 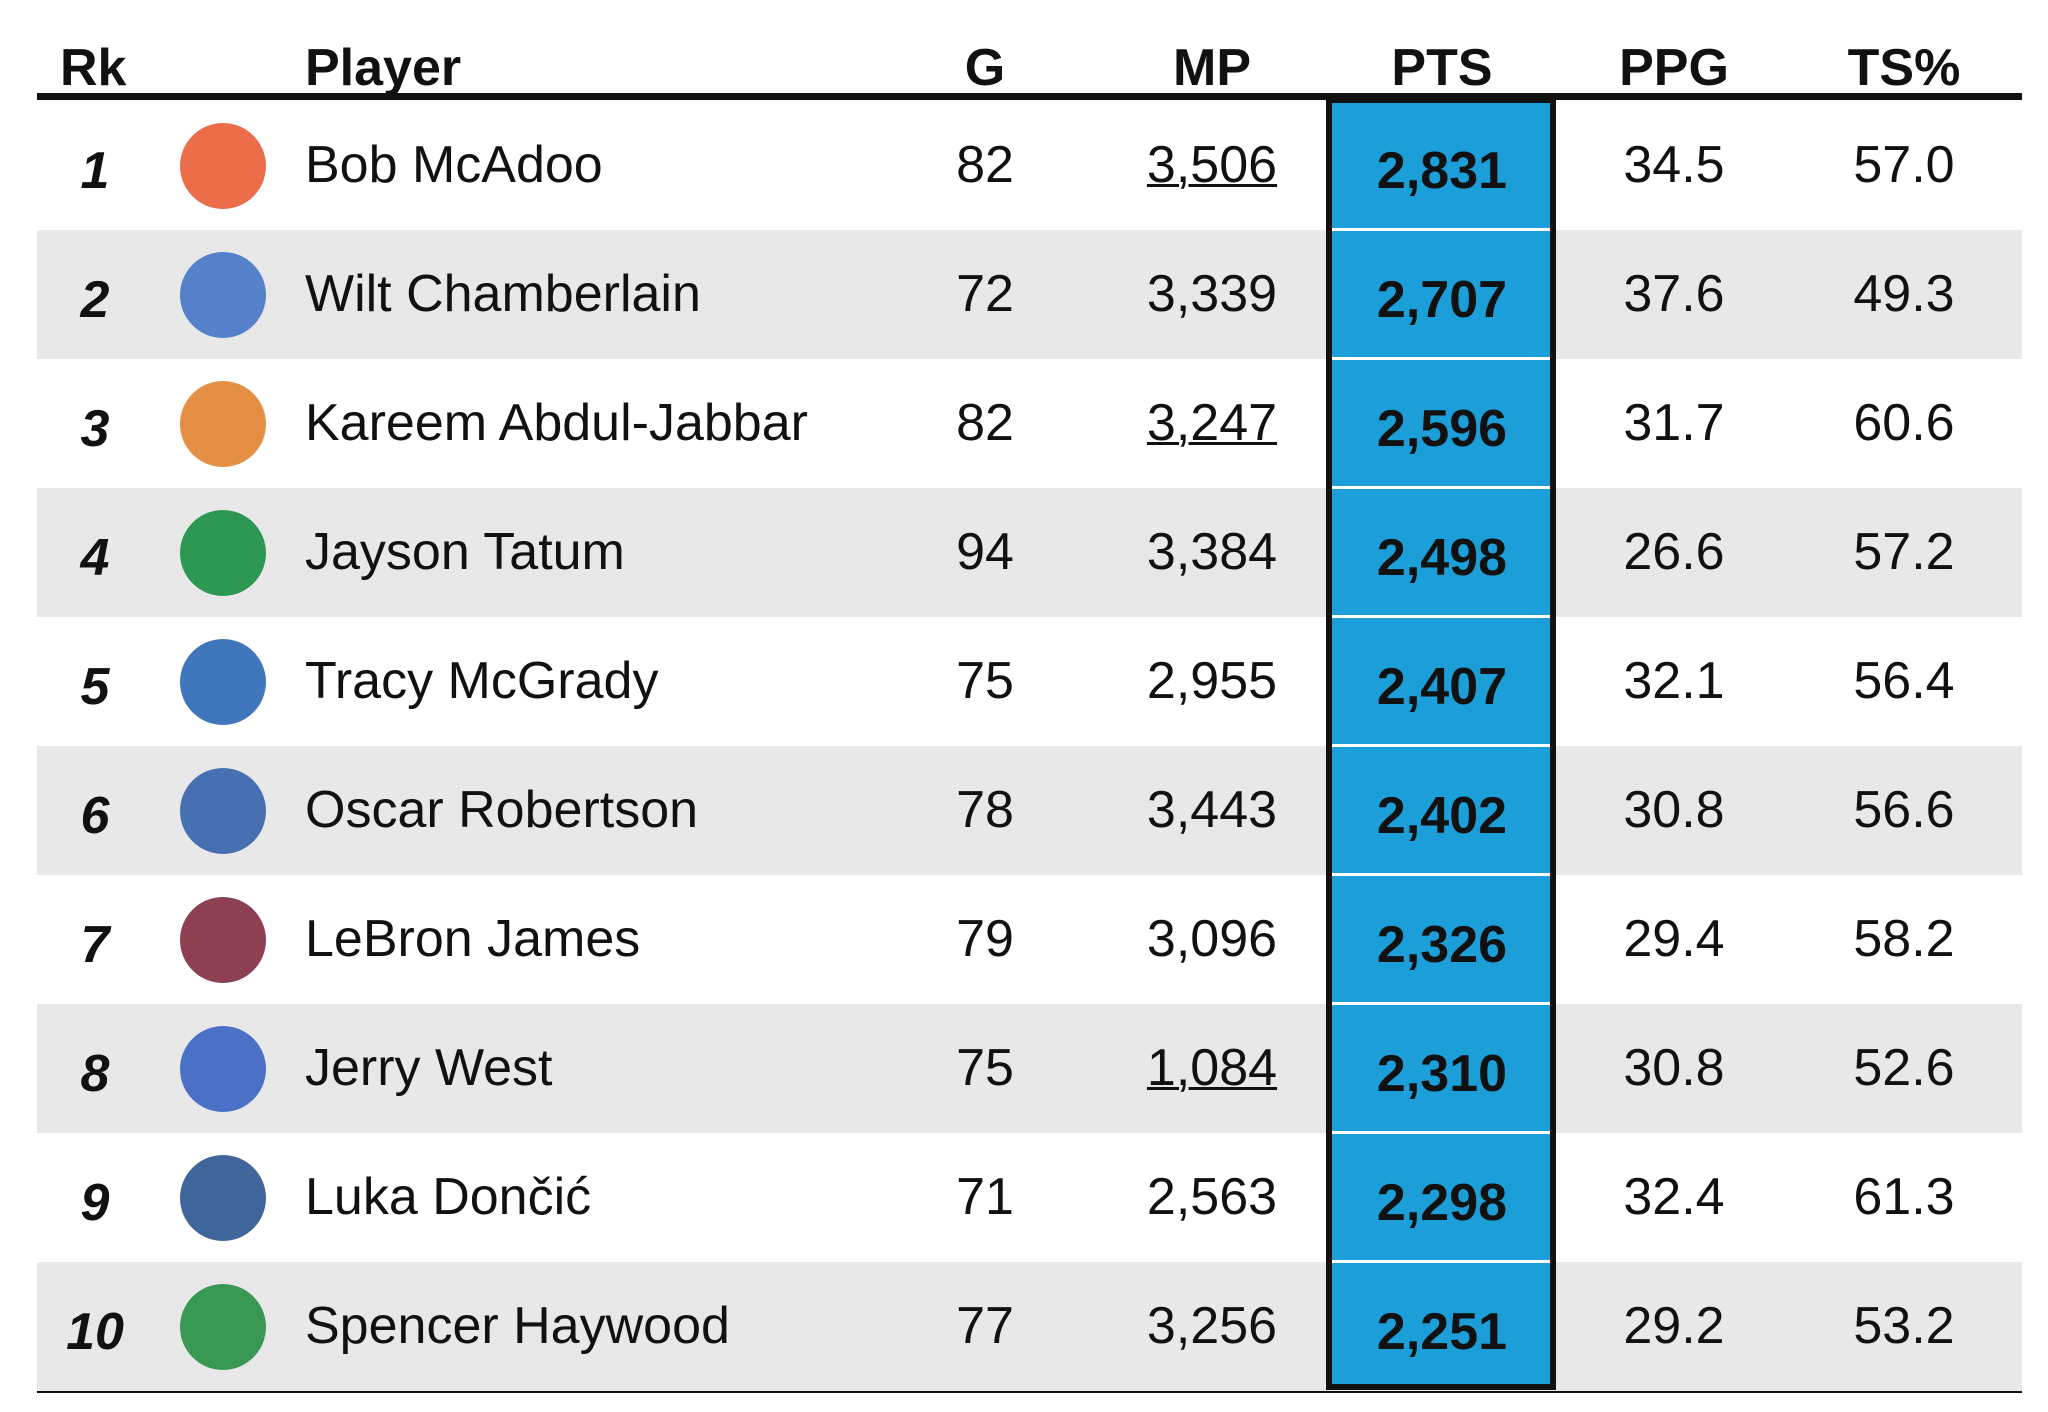 I want to click on mp-cell: 3,384, so click(x=1212, y=552).